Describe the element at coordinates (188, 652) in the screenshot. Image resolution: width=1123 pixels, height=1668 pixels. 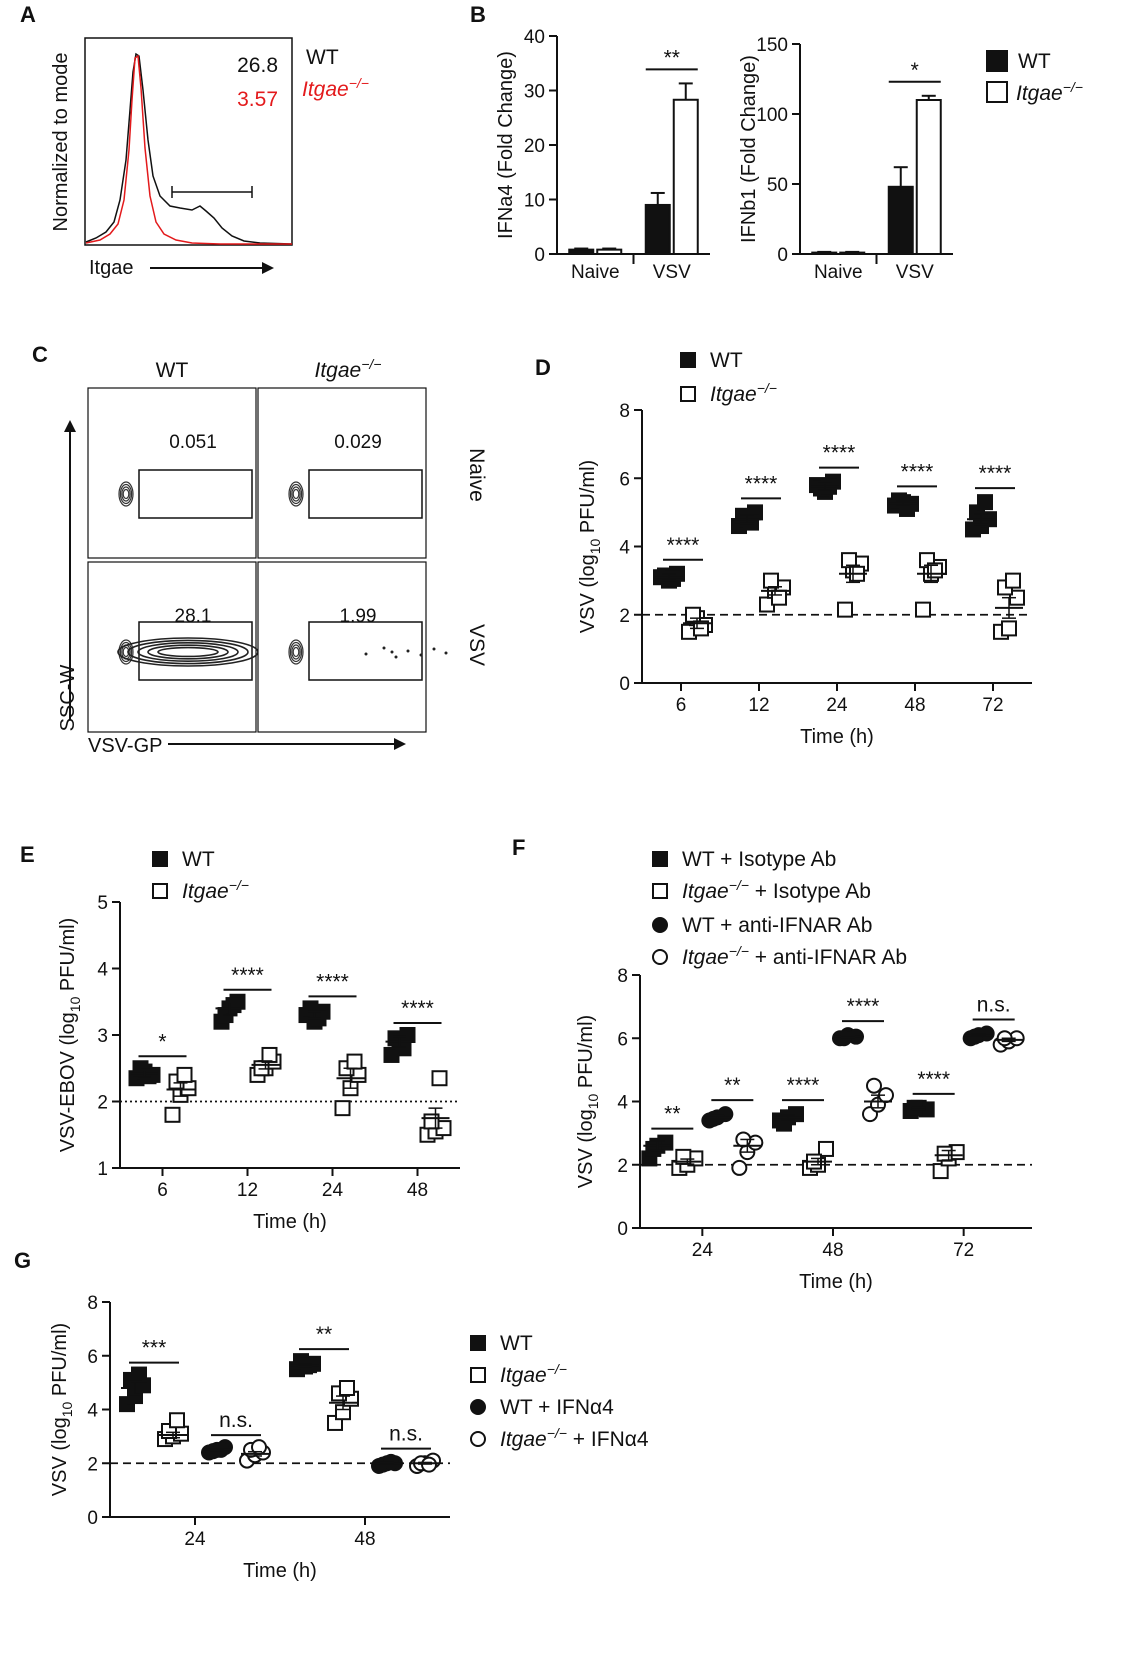
I see `vsv-positive-contour` at that location.